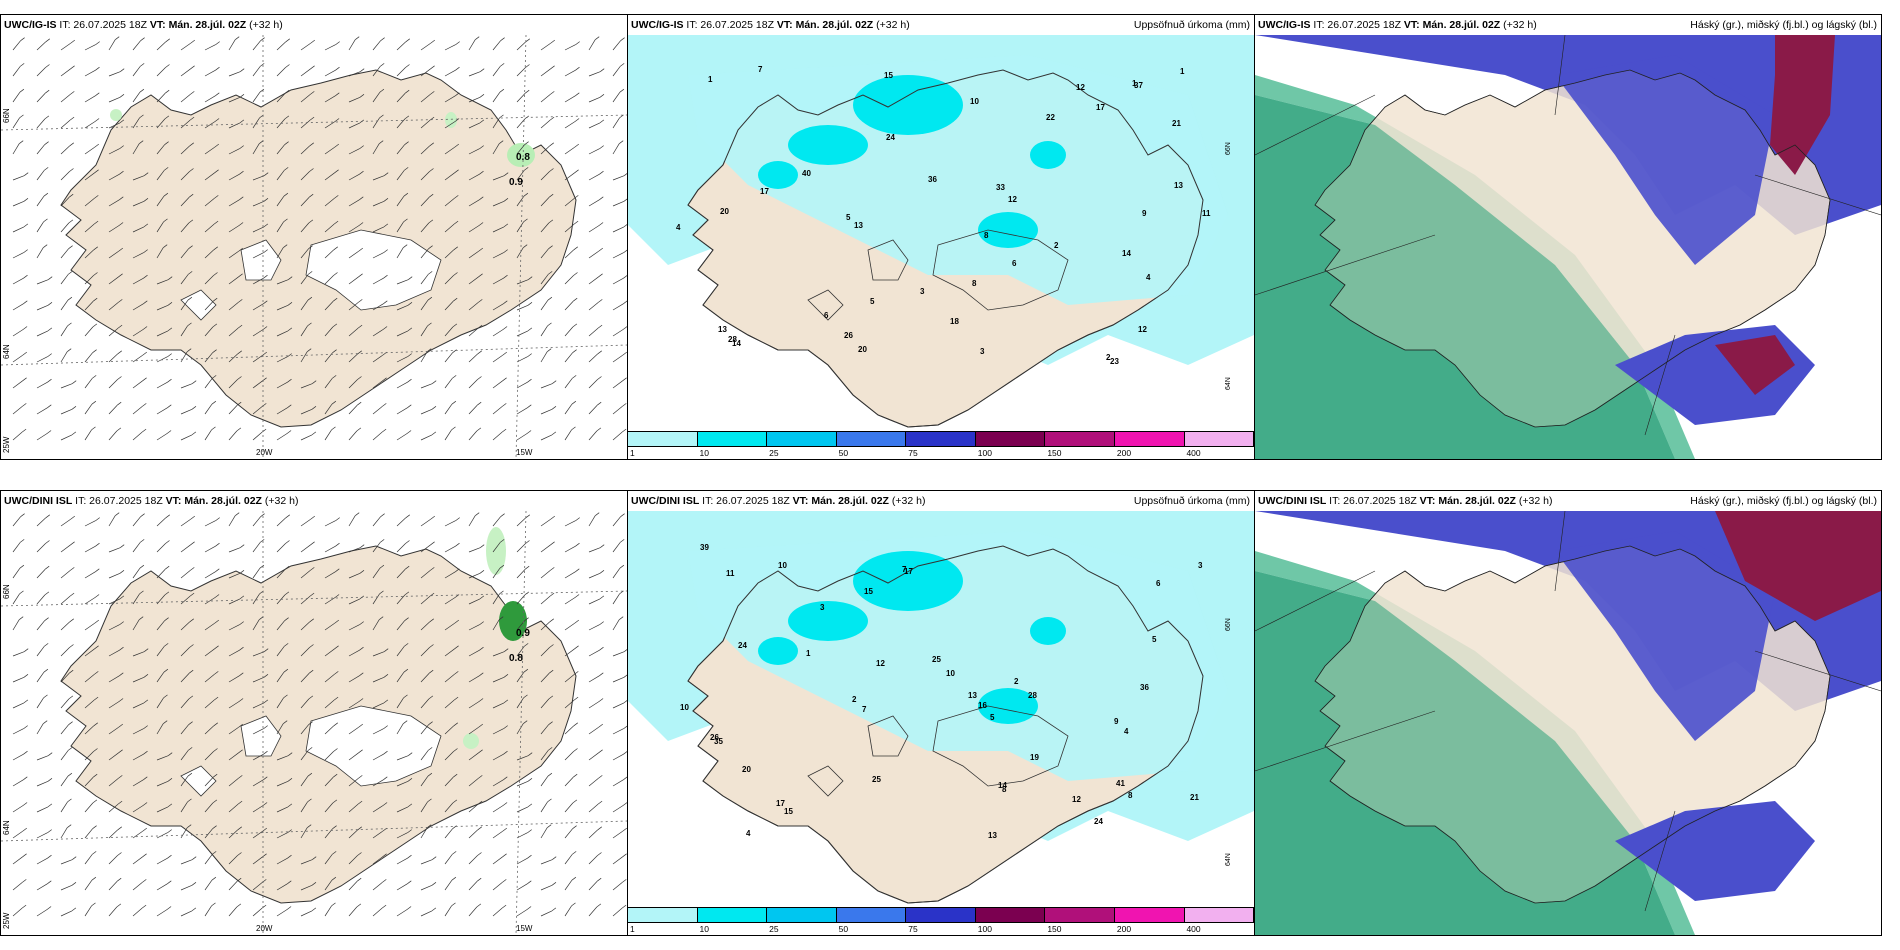 This screenshot has width=1900, height=950. What do you see at coordinates (958, 180) in the screenshot?
I see `precip-area` at bounding box center [958, 180].